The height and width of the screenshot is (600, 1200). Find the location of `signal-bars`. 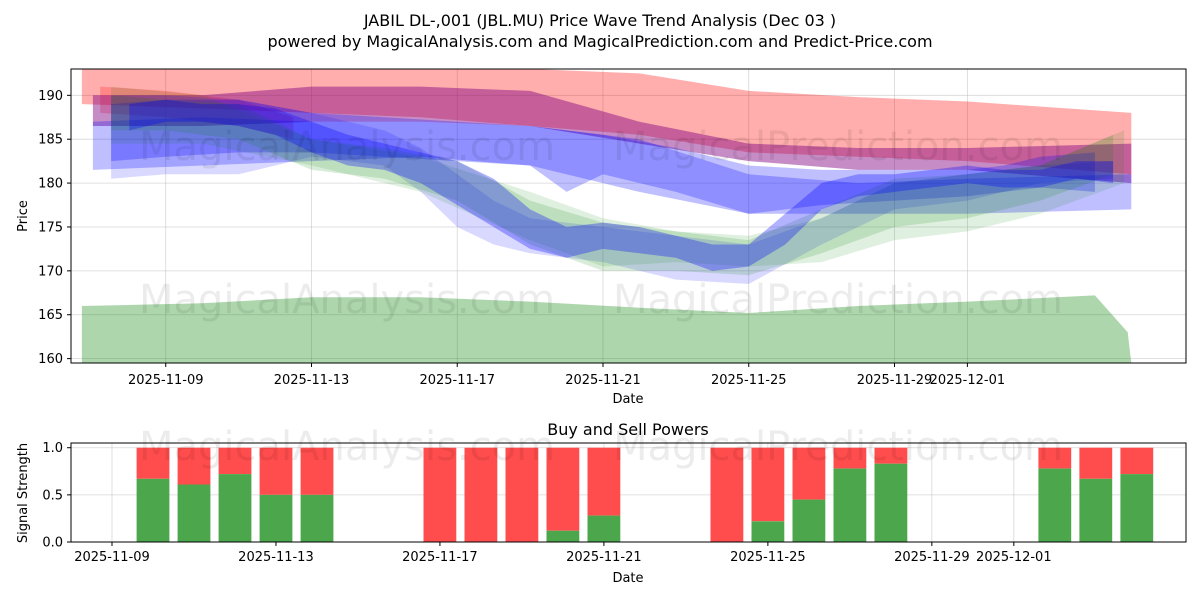

signal-bars is located at coordinates (645, 494).